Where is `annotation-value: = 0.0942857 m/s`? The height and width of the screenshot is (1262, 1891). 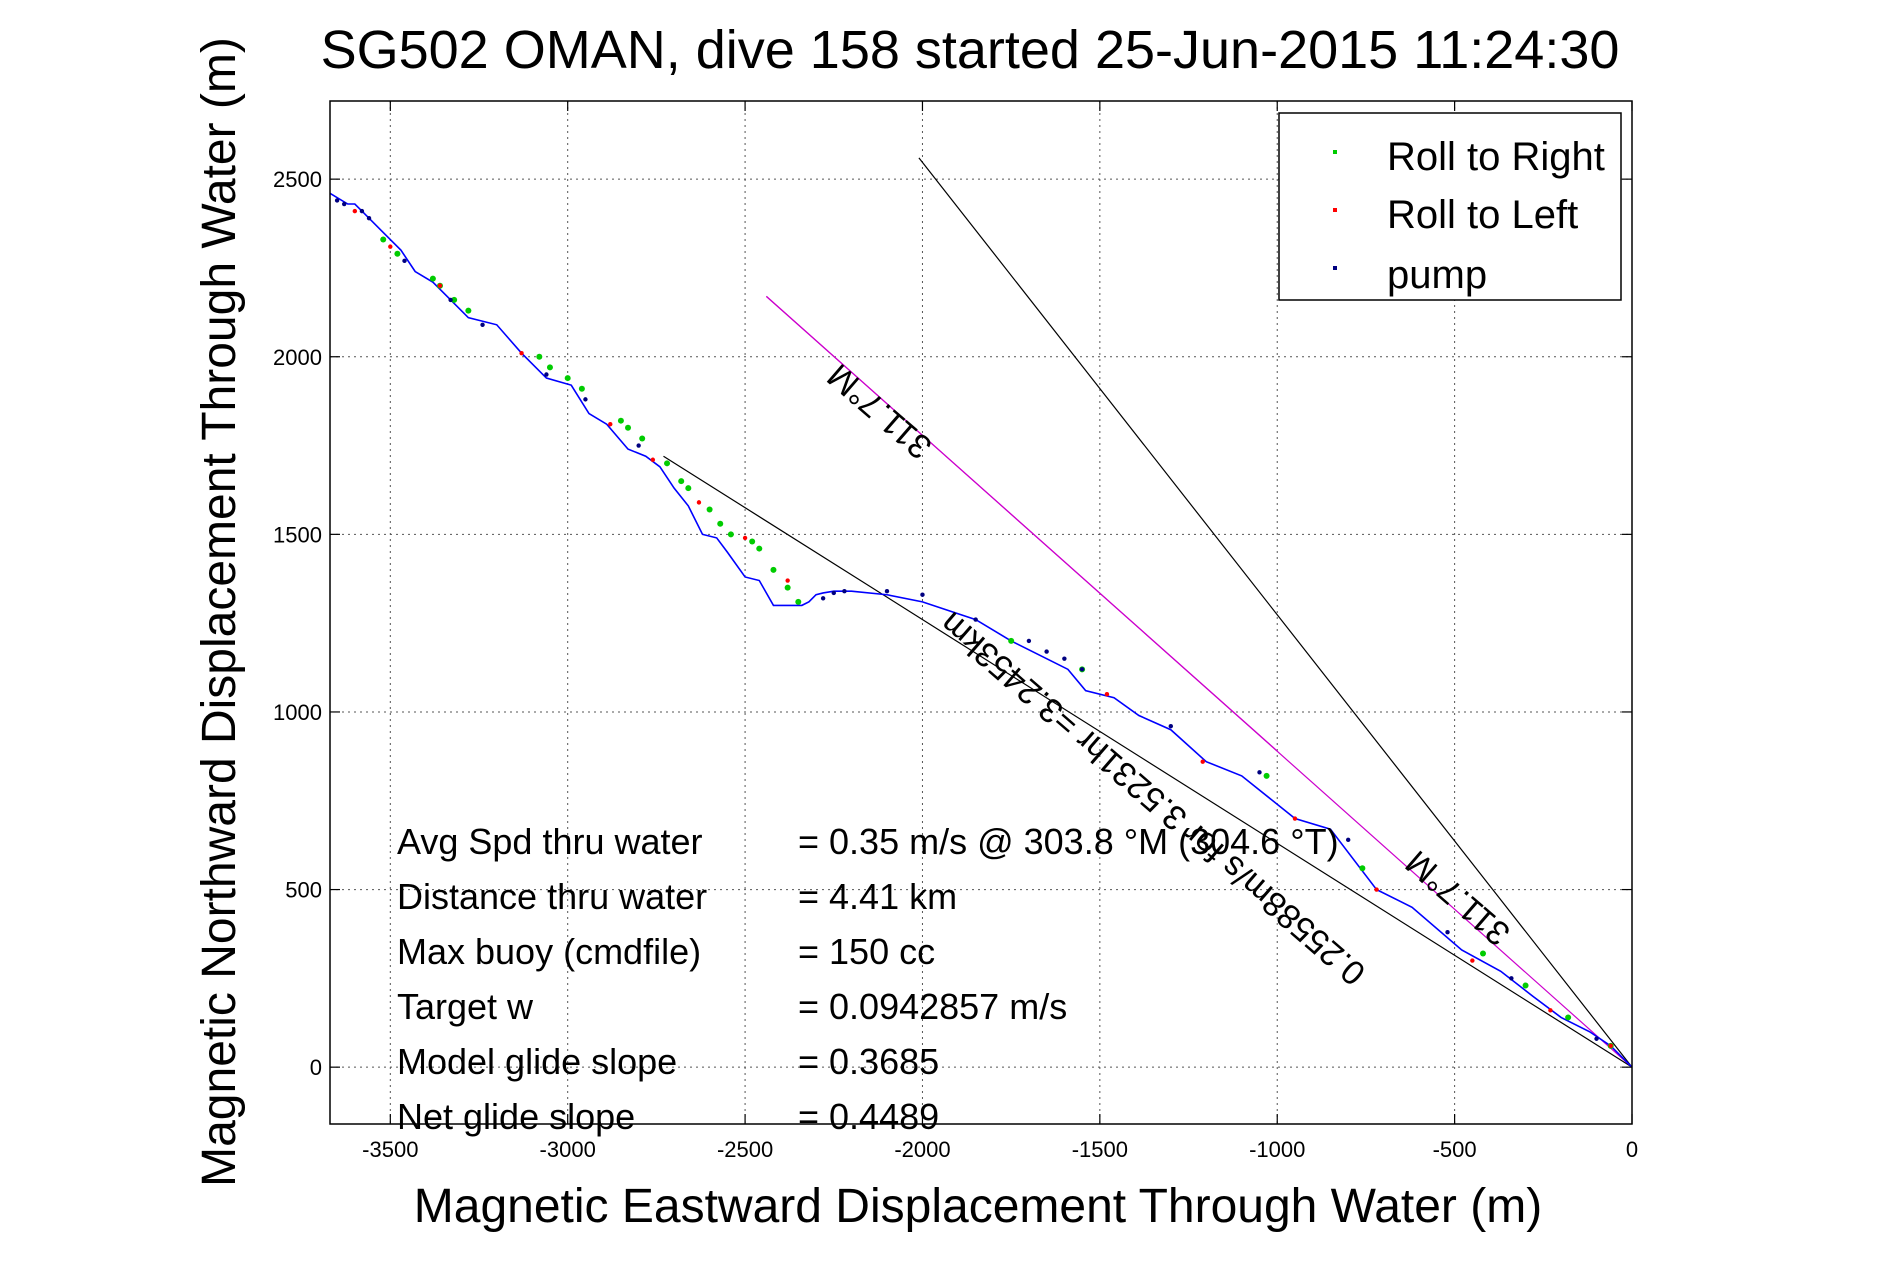 annotation-value: = 0.0942857 m/s is located at coordinates (932, 1006).